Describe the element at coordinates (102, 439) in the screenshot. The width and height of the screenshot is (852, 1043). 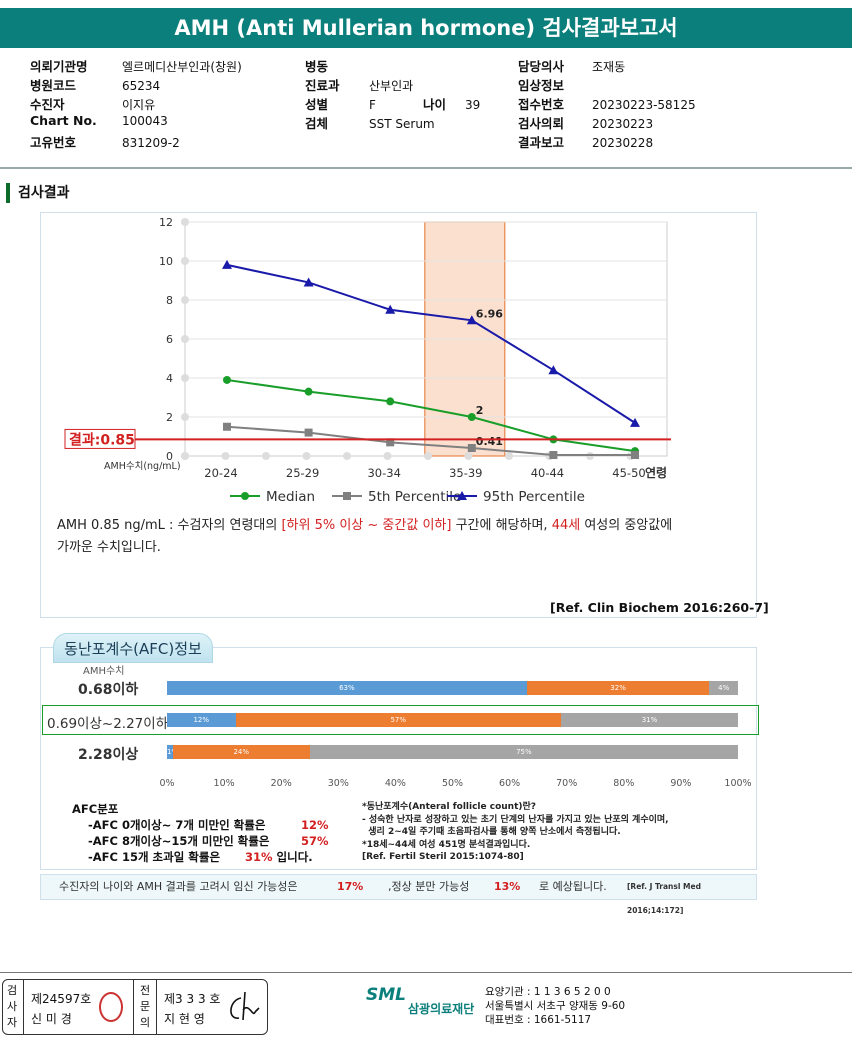
I see `result-label: 결과:0.85` at that location.